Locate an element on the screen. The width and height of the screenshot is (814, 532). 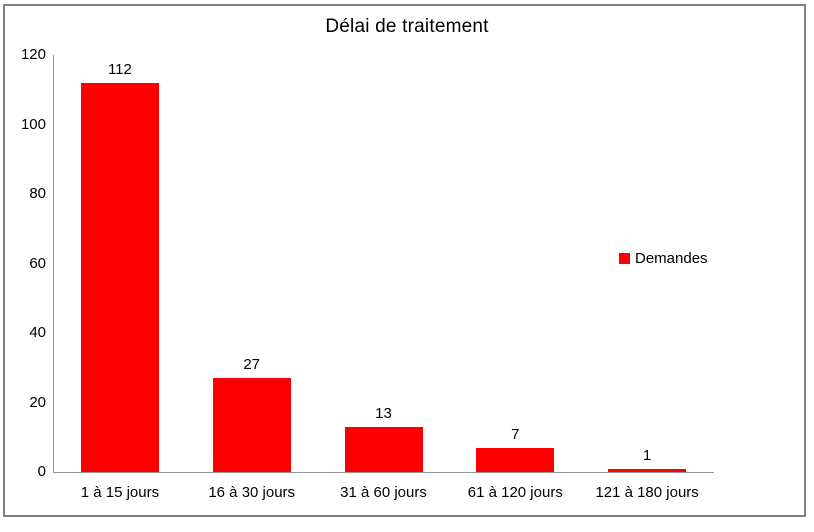
y-tick-label: 20 is located at coordinates (37, 402).